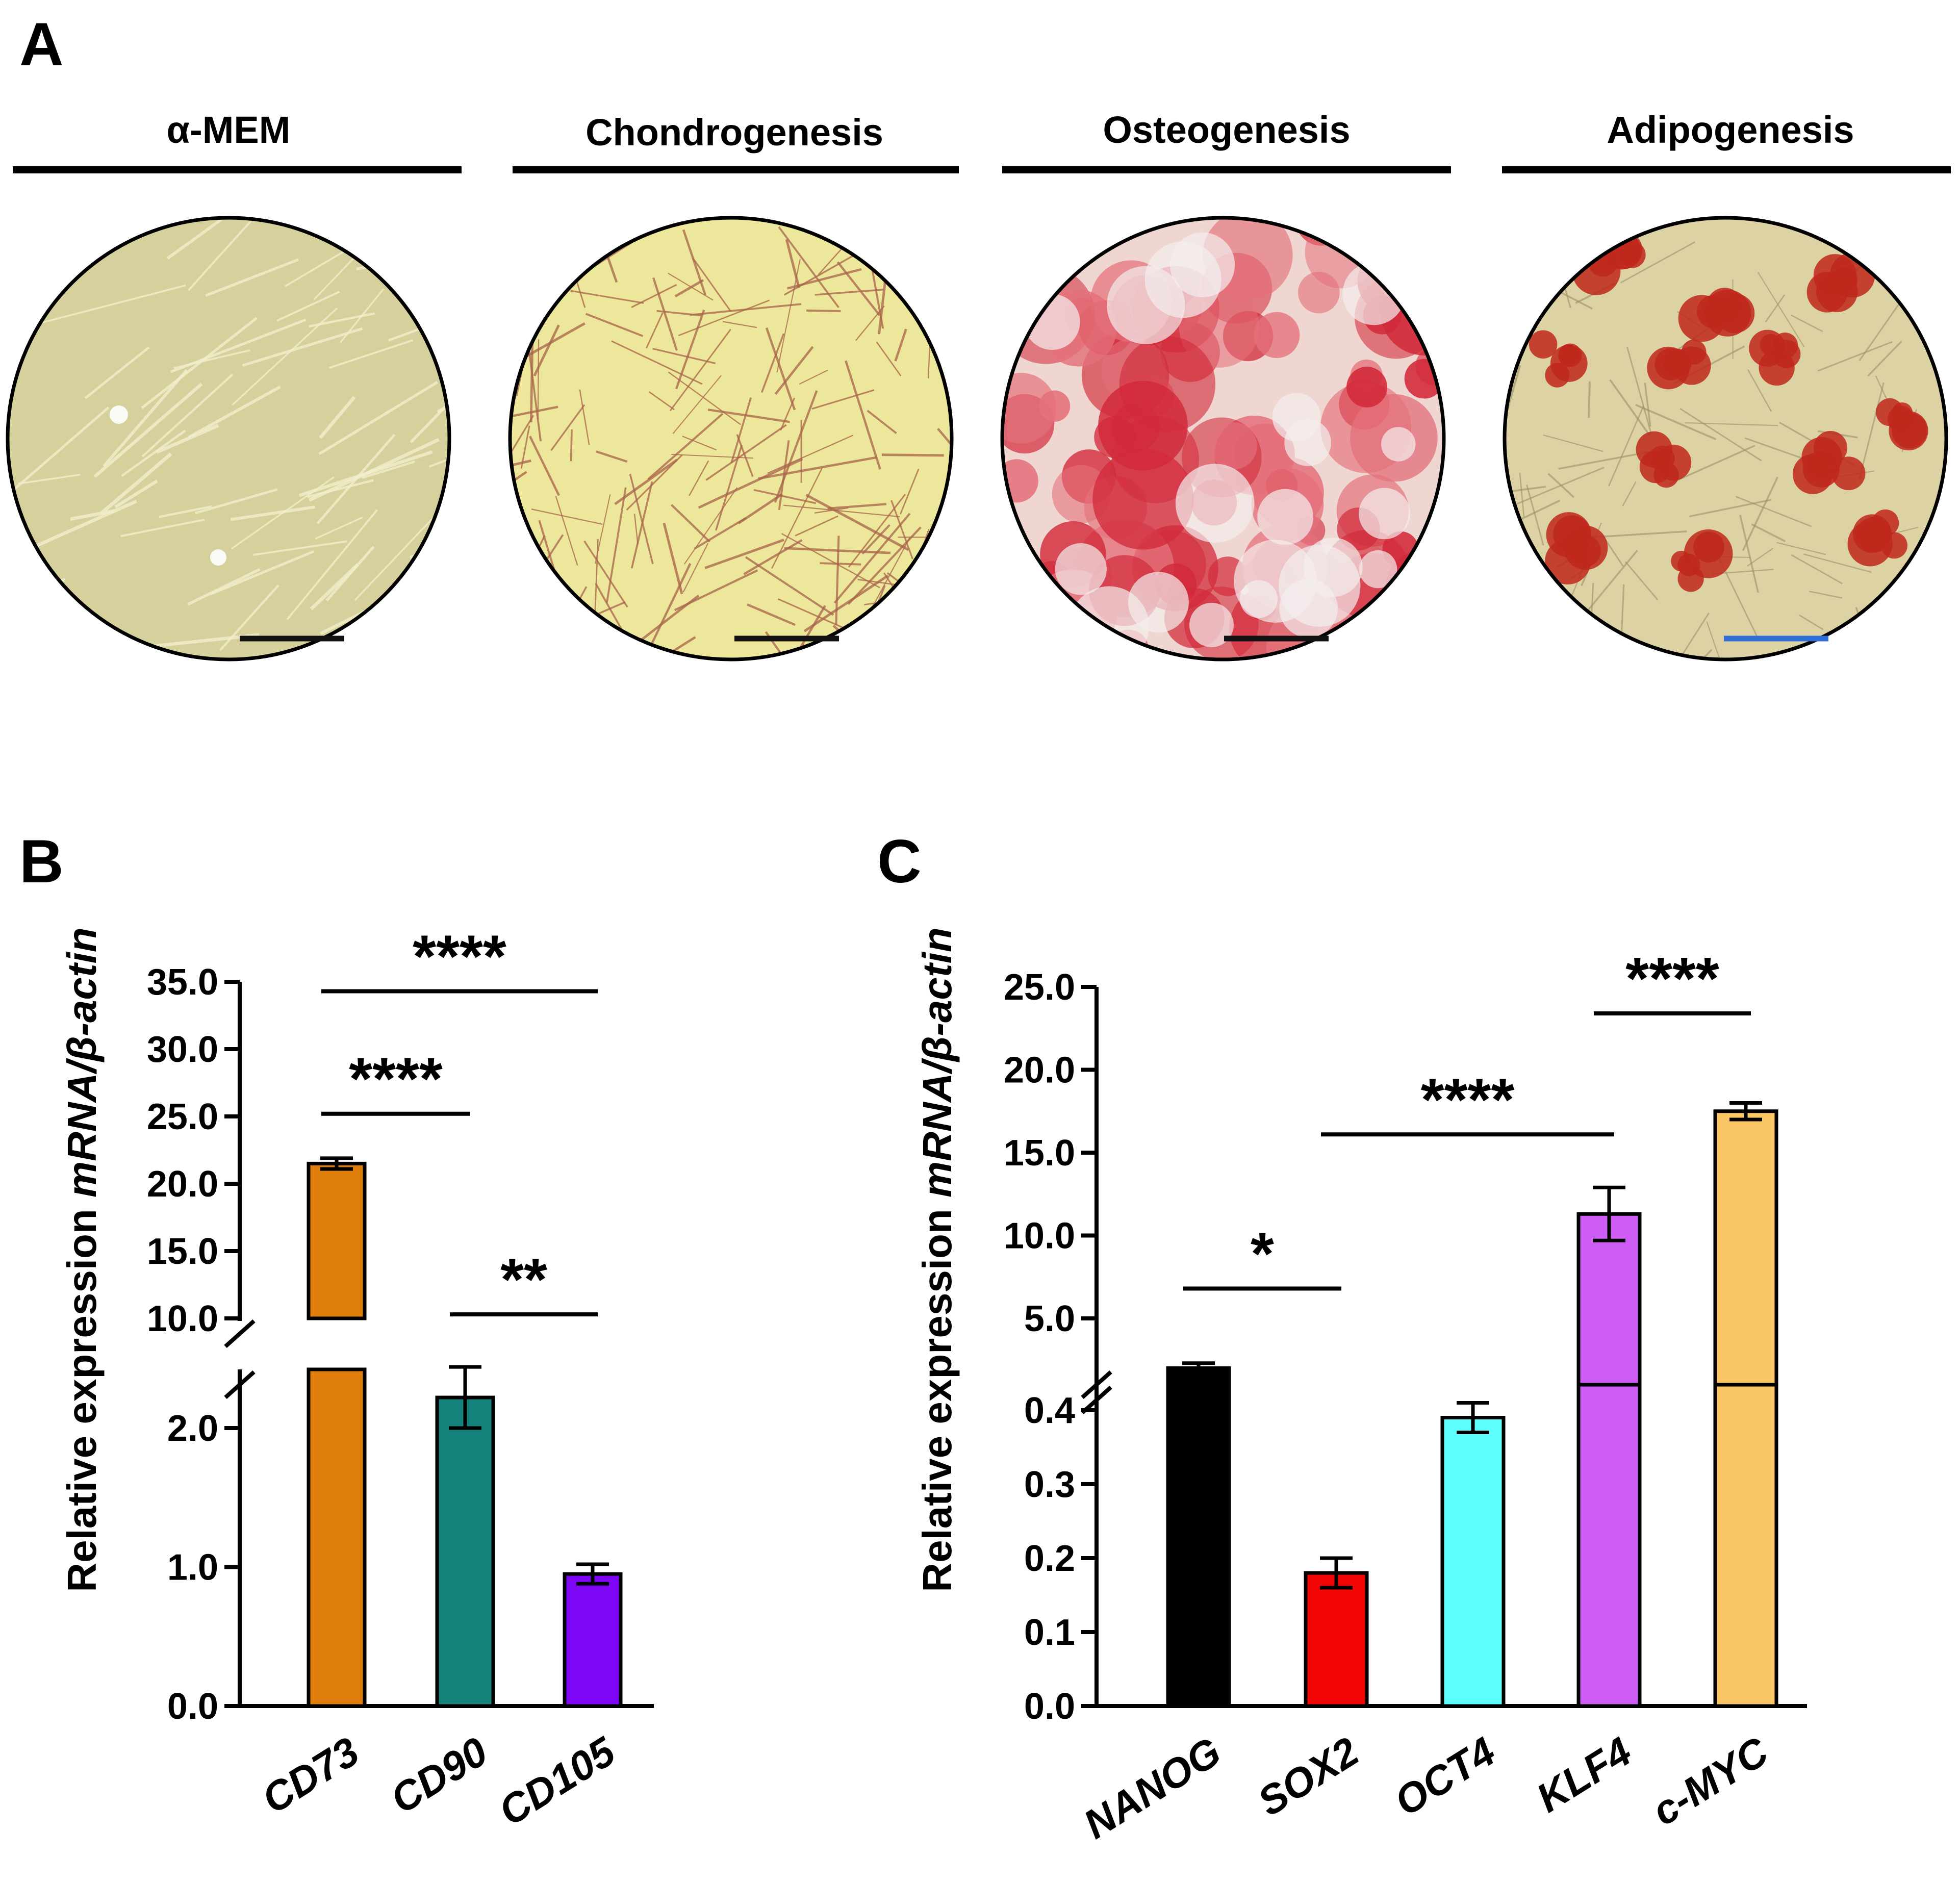 This screenshot has width=1960, height=1883. Describe the element at coordinates (1049, 1319) in the screenshot. I see `y-tick-label: 5.0` at that location.